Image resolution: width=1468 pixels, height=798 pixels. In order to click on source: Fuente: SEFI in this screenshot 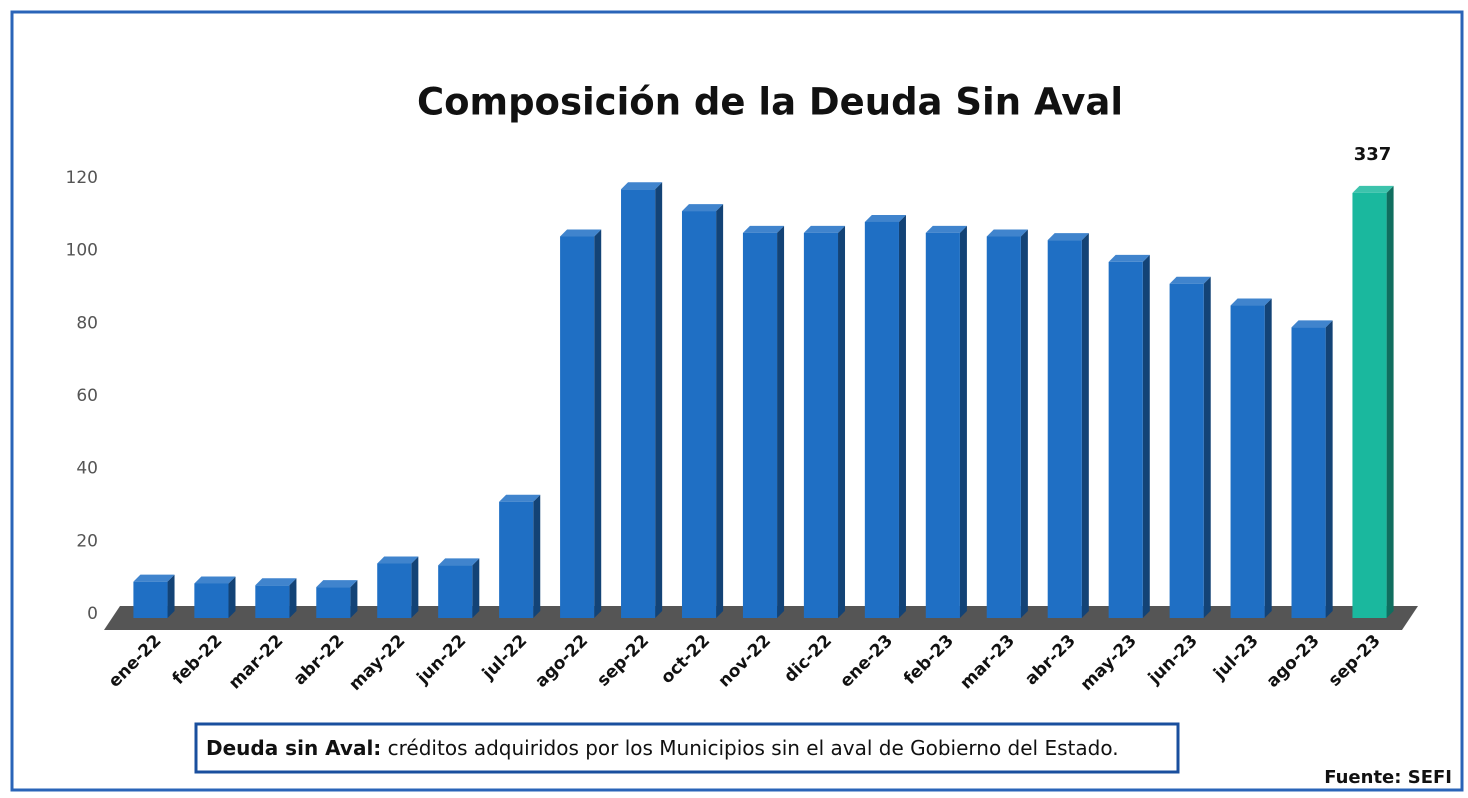, I will do `click(1388, 777)`.